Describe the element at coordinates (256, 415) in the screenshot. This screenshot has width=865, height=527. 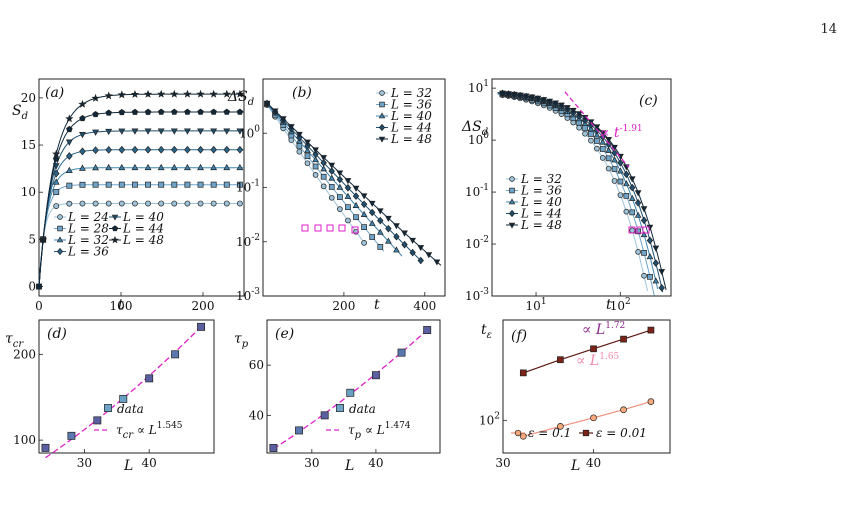
I see `e-ytick-label: 40` at that location.